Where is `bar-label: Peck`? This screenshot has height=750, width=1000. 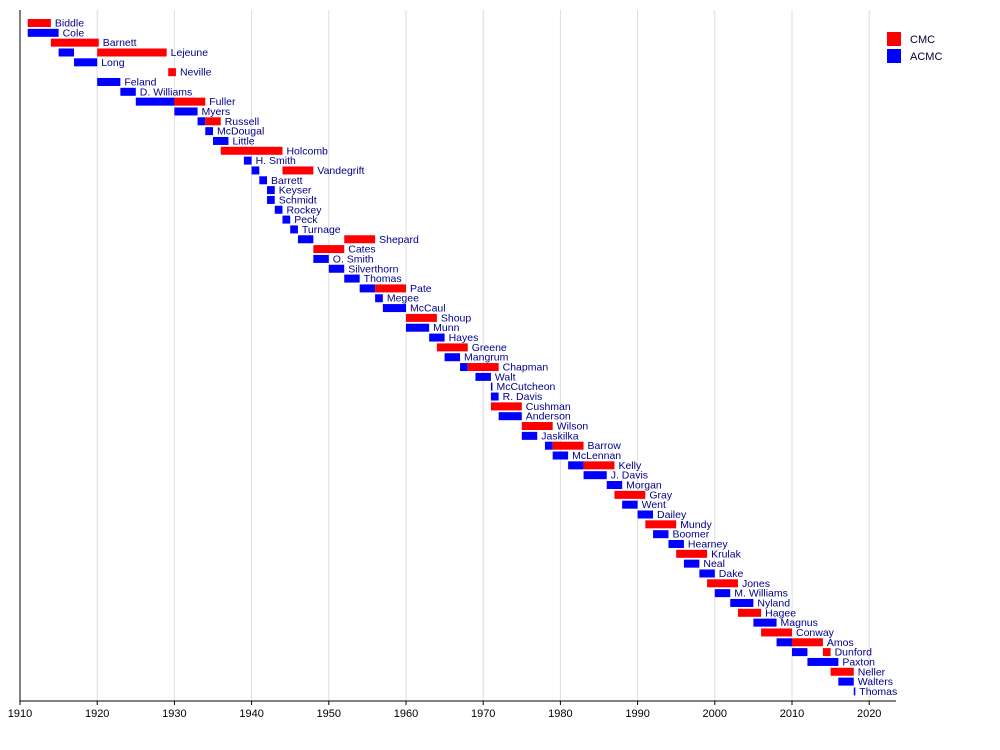 bar-label: Peck is located at coordinates (306, 220).